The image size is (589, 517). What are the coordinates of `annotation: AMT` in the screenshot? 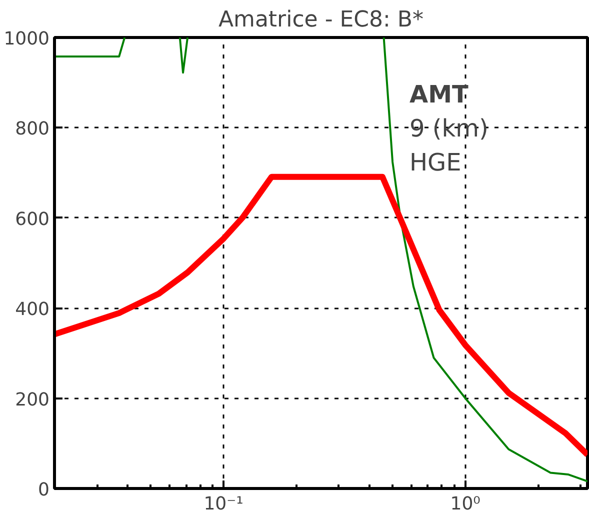 It's located at (439, 94).